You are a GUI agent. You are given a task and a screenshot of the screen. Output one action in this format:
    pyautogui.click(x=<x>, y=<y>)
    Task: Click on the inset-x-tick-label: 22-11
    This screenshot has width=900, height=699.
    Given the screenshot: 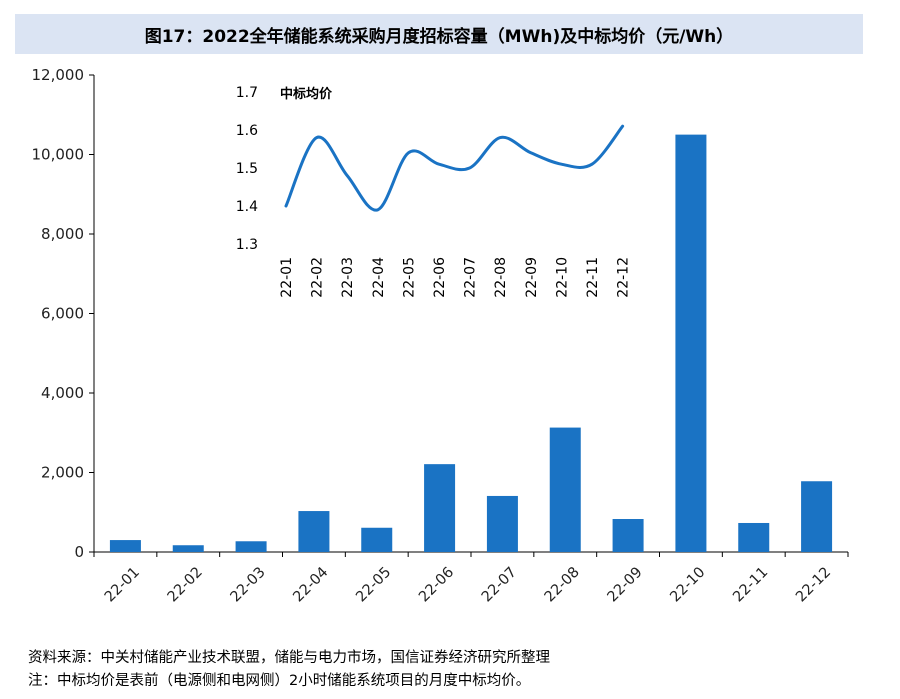 What is the action you would take?
    pyautogui.click(x=593, y=277)
    